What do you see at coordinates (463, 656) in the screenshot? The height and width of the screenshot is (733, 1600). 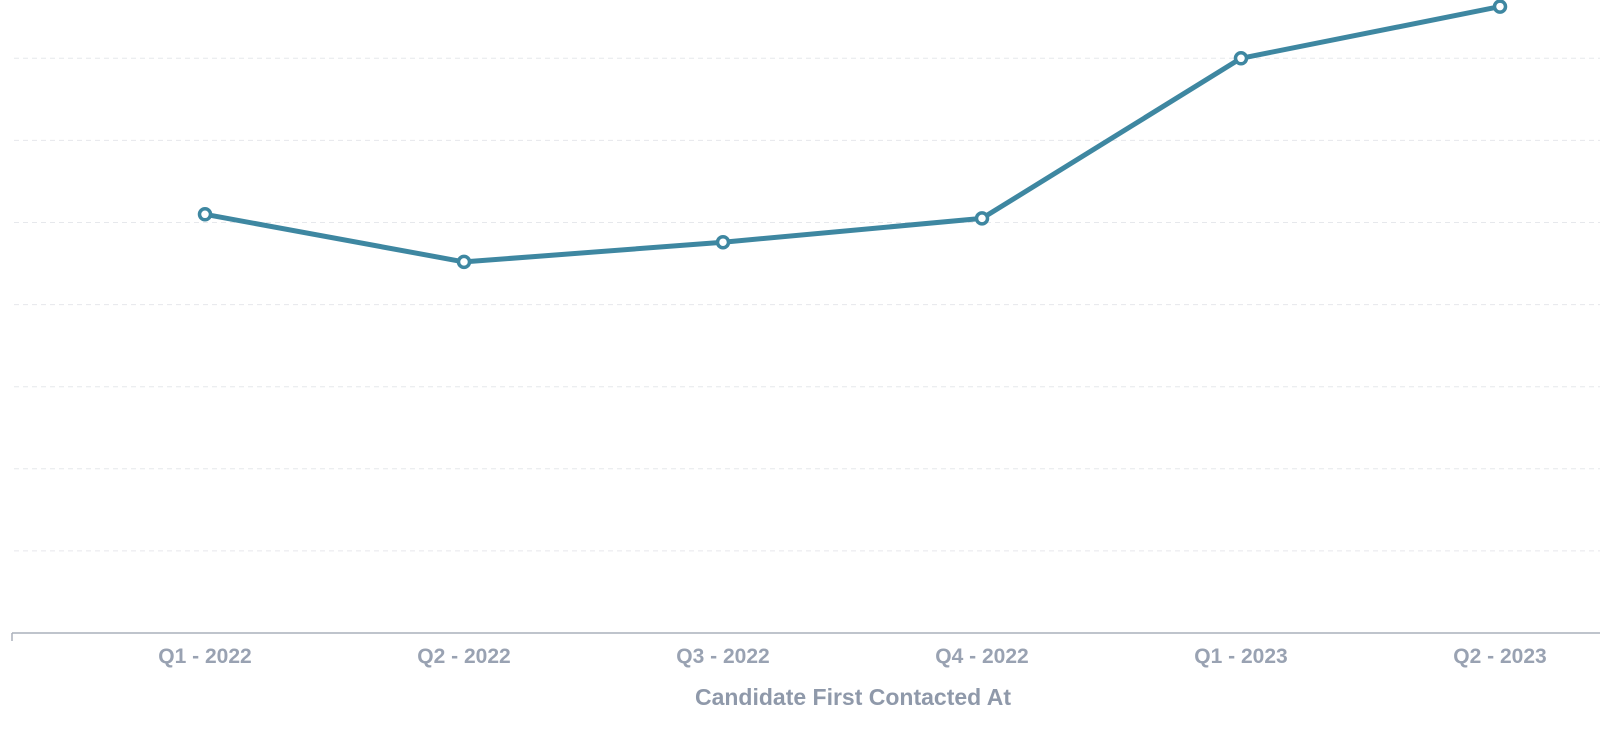 I see `x-tick-label: Q2 - 2022` at bounding box center [463, 656].